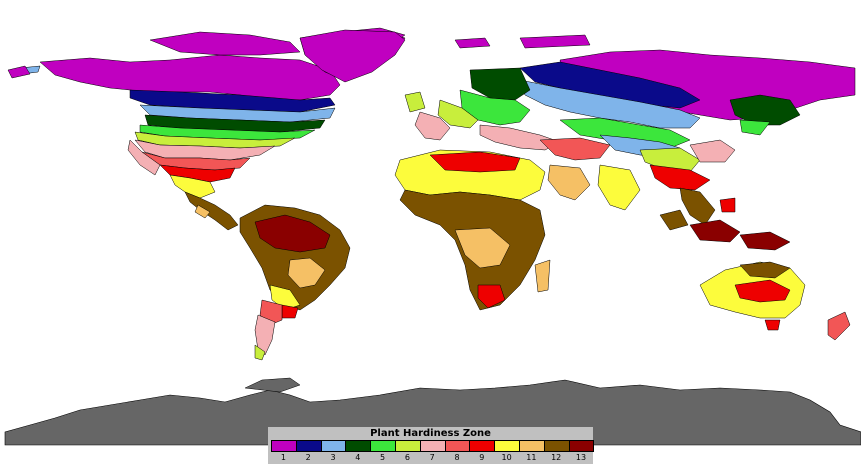  Describe the element at coordinates (358, 457) in the screenshot. I see `legend-label-zone-4: 4` at that location.